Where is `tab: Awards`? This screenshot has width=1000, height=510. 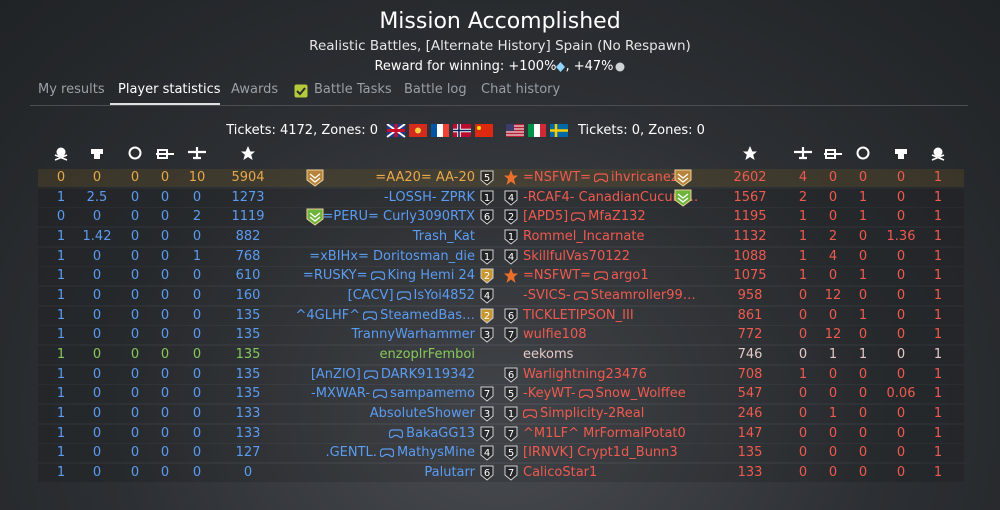
tab: Awards is located at coordinates (255, 89).